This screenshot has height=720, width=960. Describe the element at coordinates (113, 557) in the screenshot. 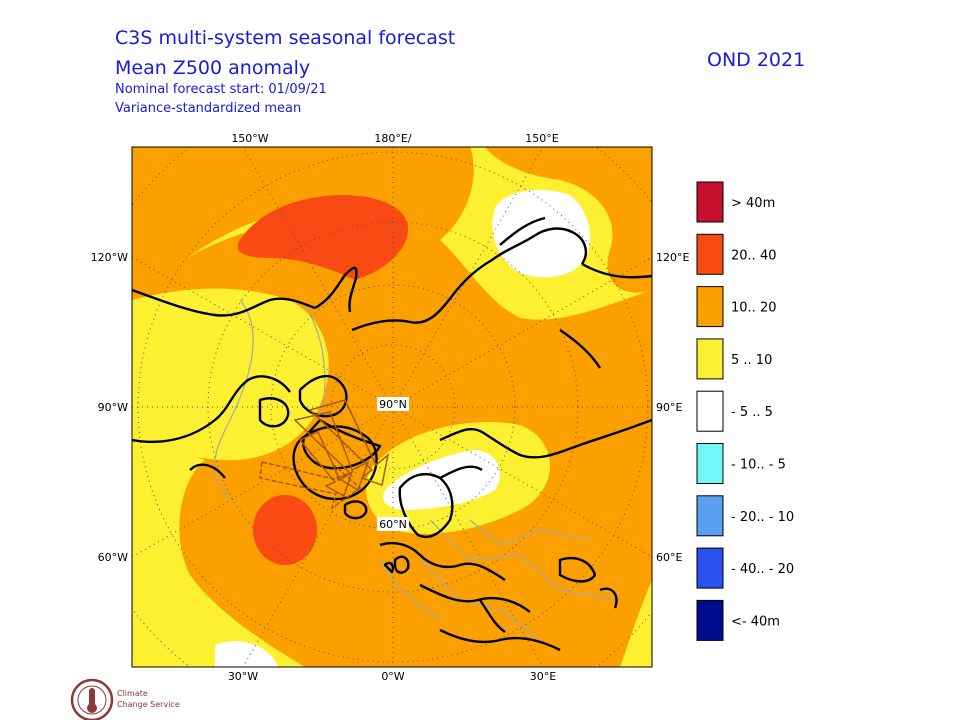

I see `lon-label-left-3: 60°W` at that location.